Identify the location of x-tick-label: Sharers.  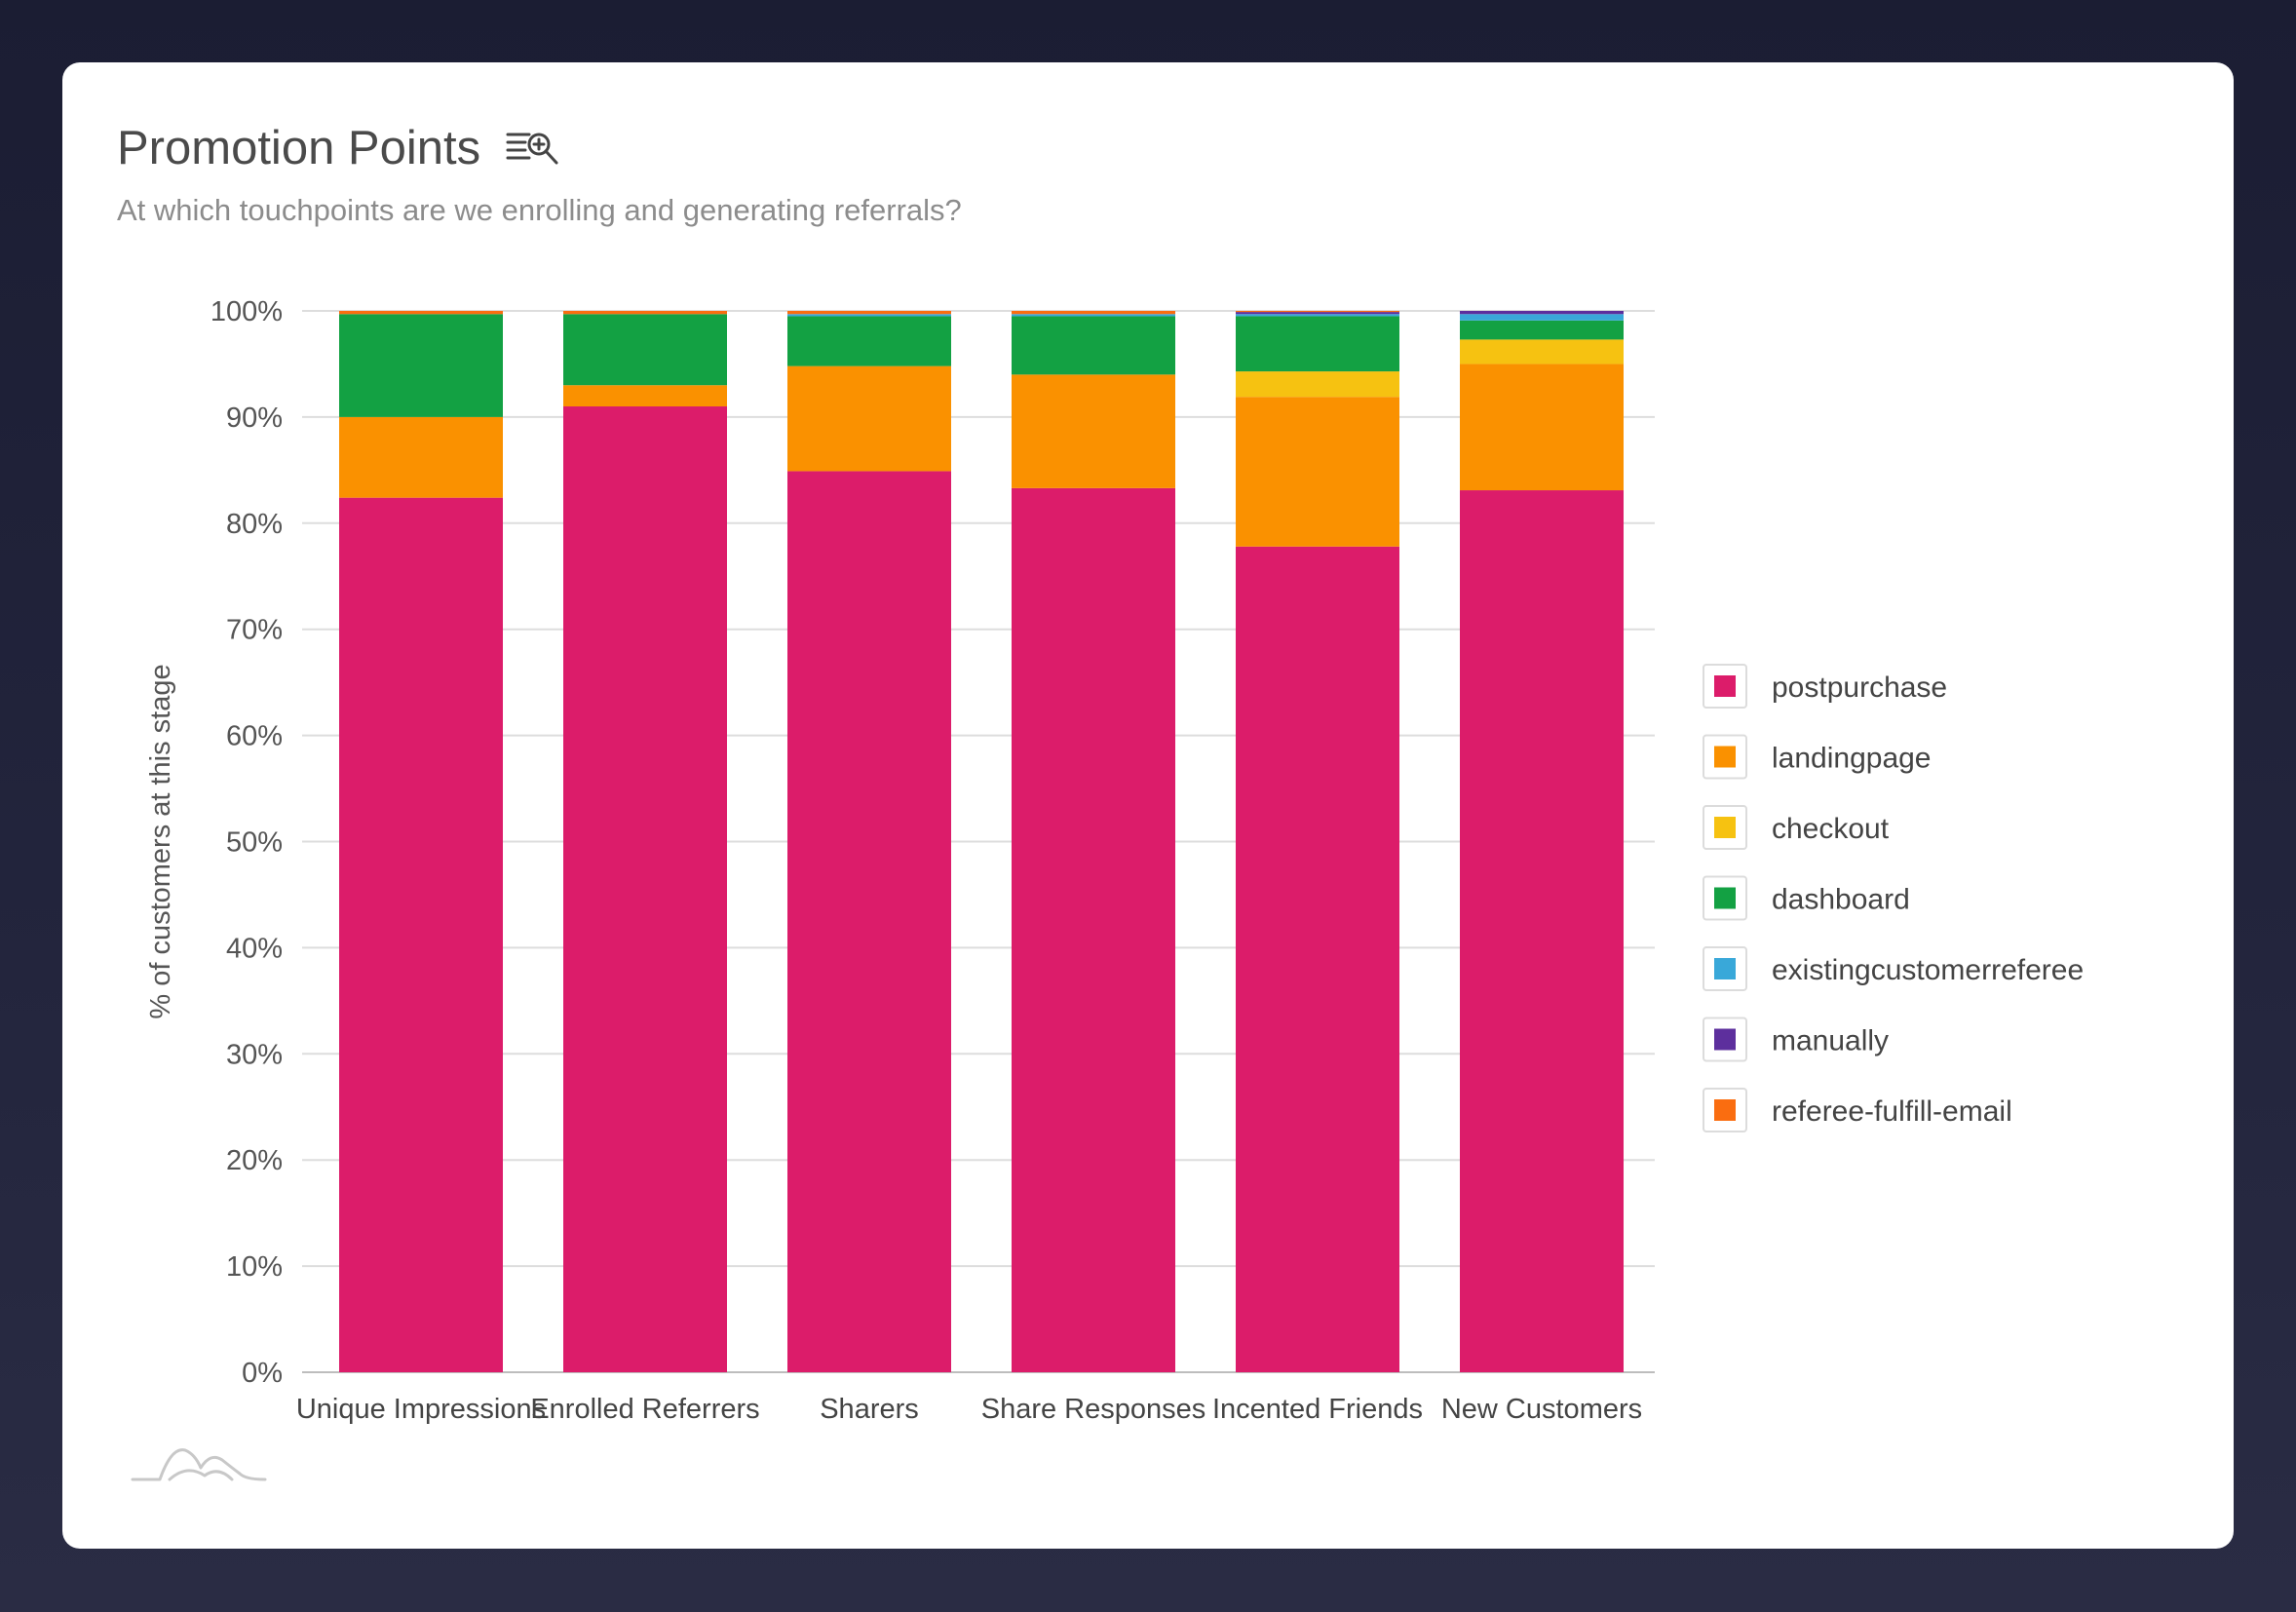
(869, 1410).